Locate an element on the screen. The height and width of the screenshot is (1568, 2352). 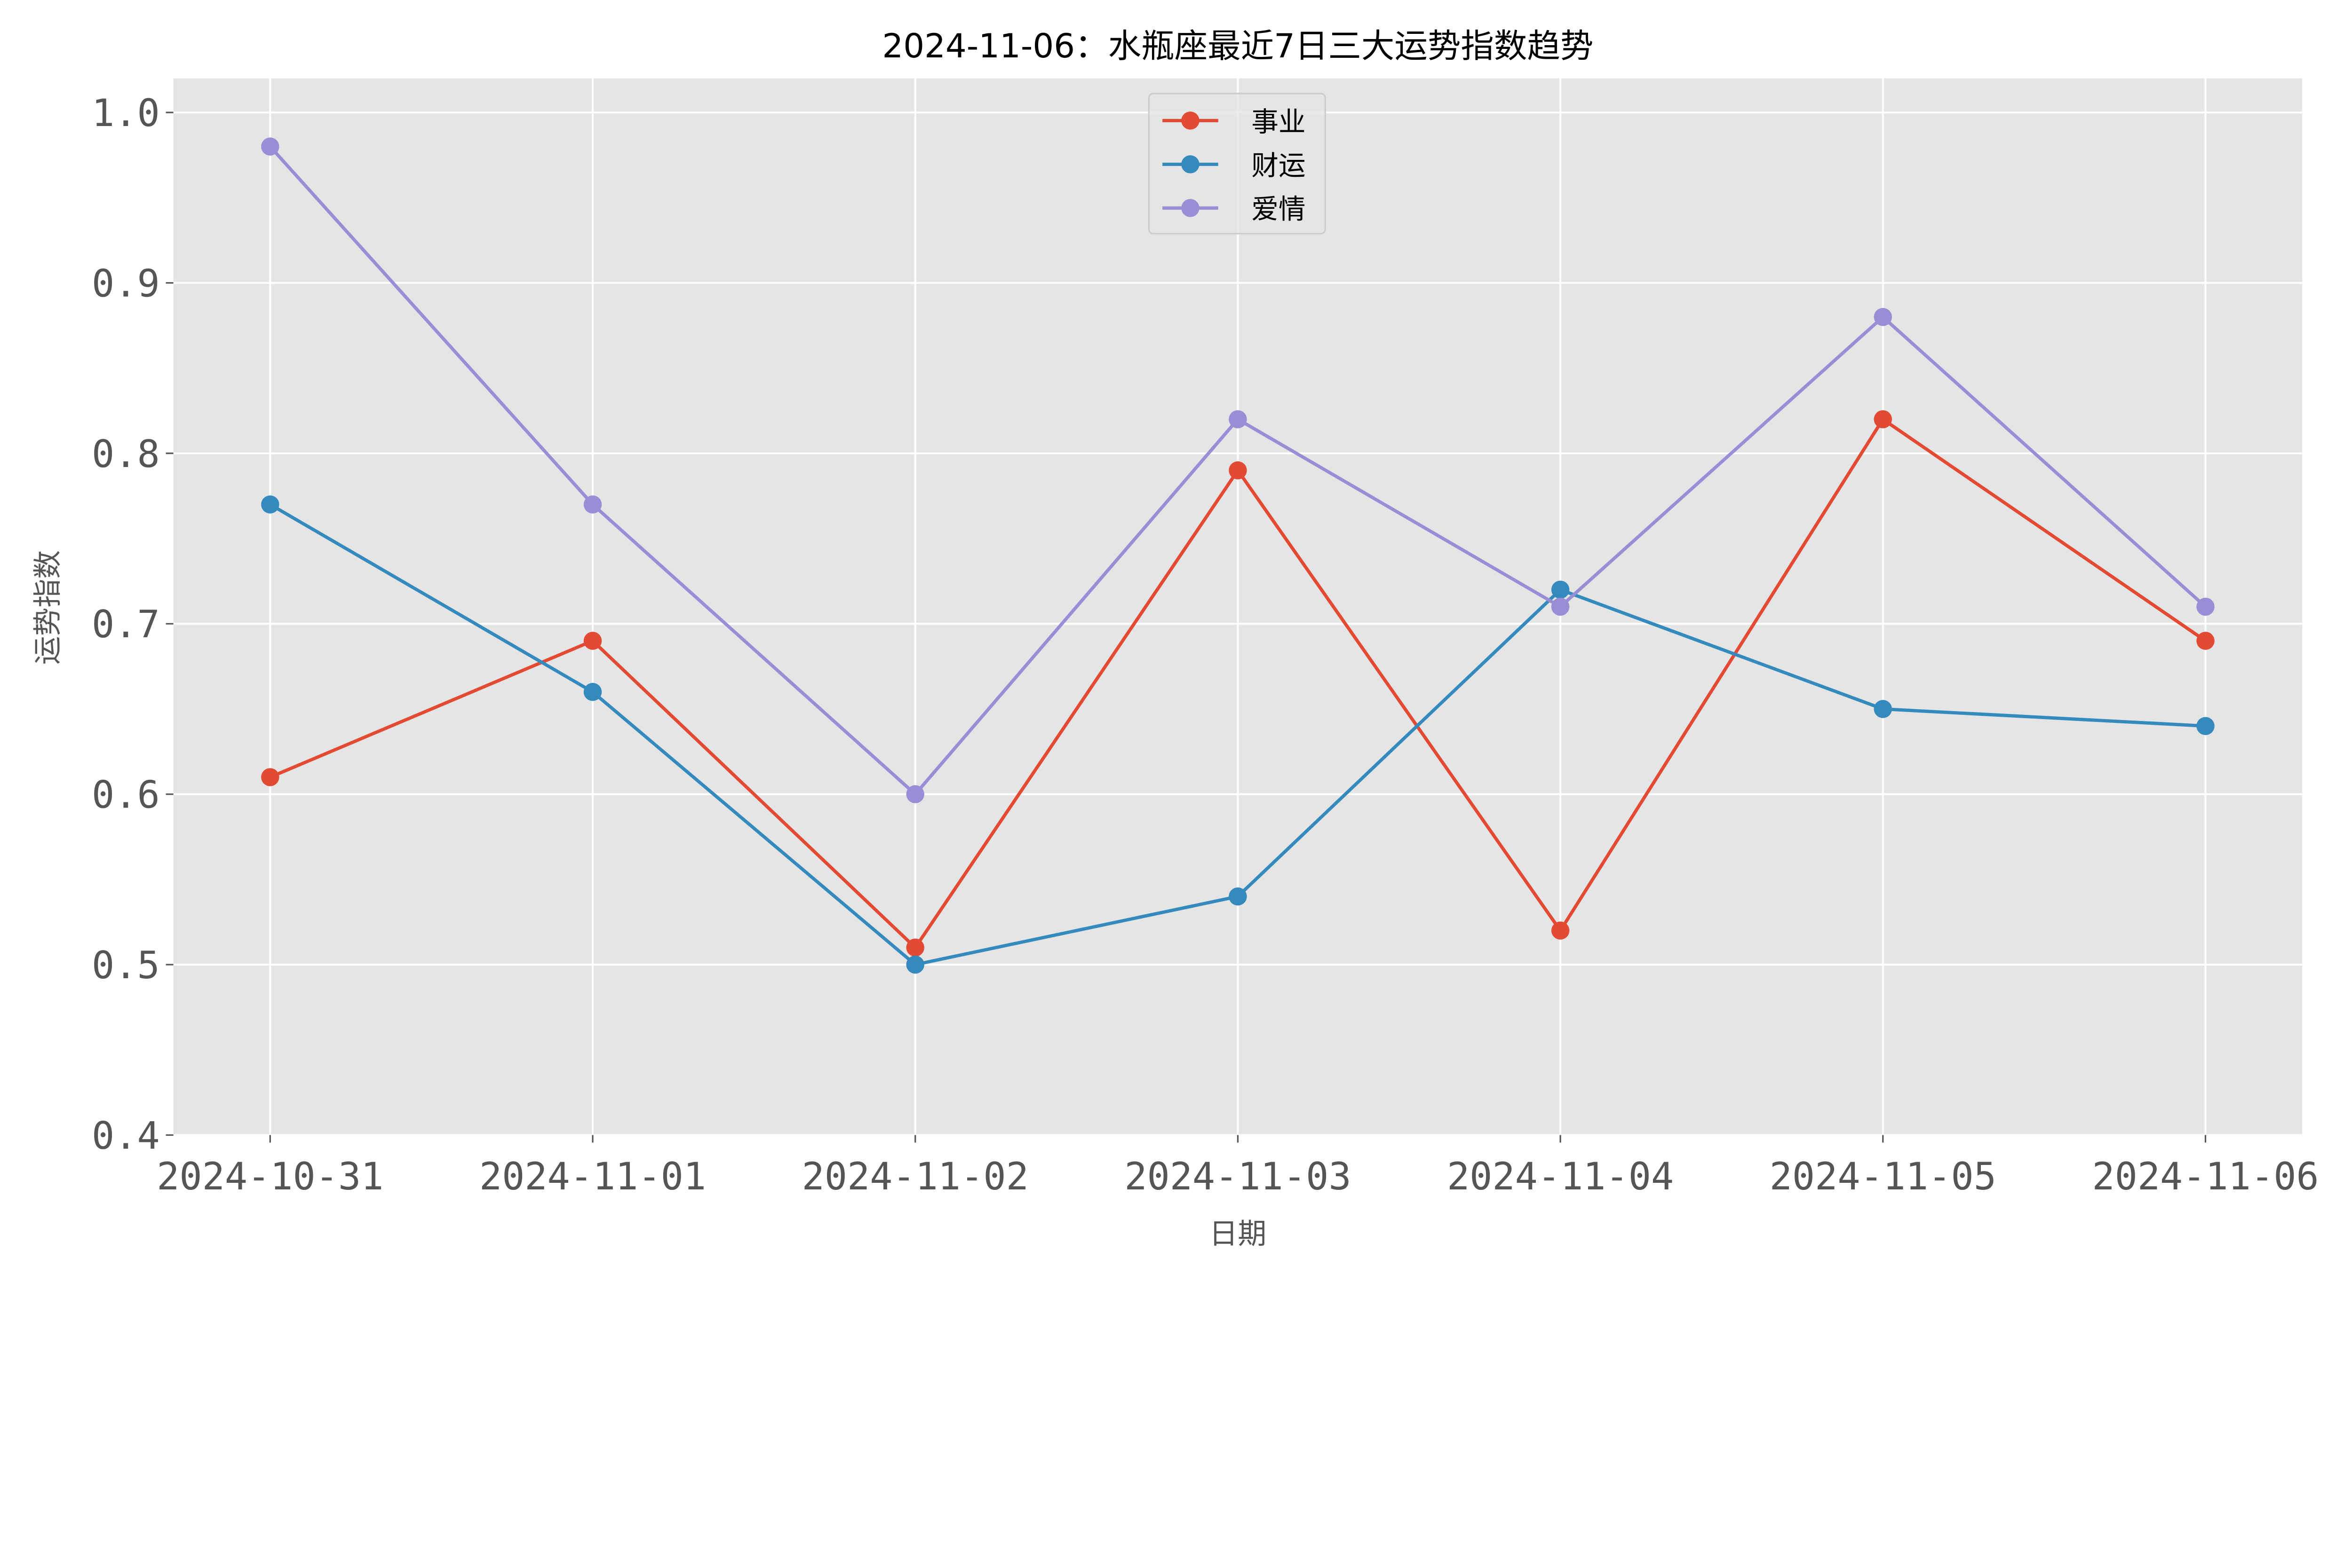
y-axis-label: 运势指数 is located at coordinates (47, 607).